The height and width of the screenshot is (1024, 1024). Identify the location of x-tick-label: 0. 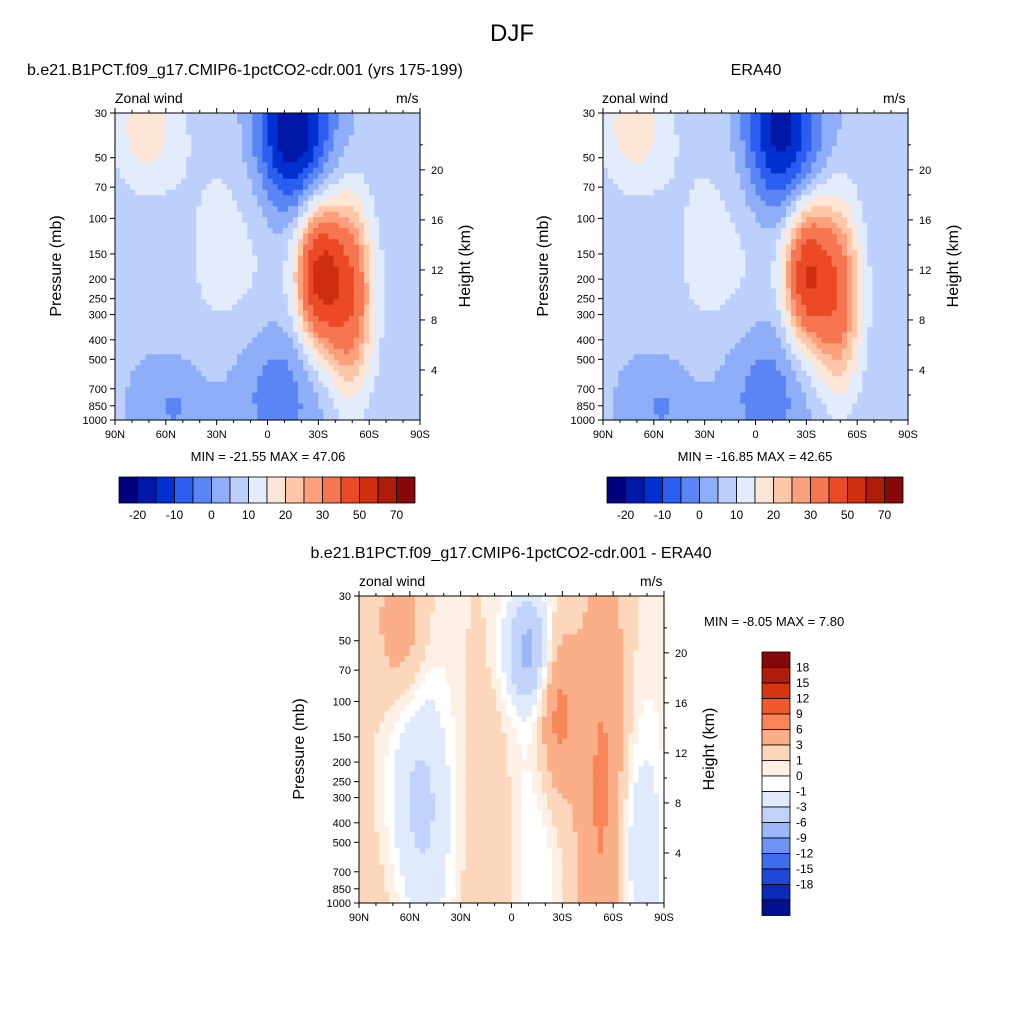
(267, 435).